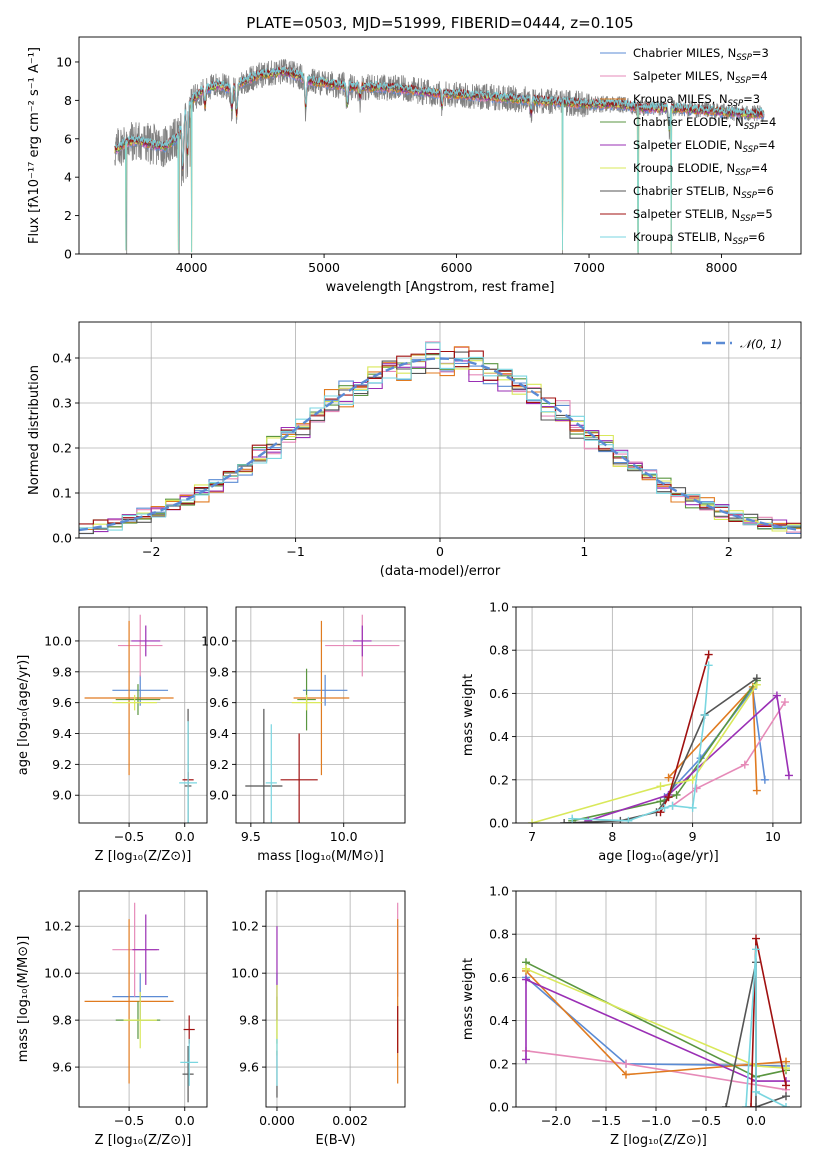 The image size is (819, 1170). Describe the element at coordinates (277, 1120) in the screenshot. I see `x-tick-label: 0.000` at that location.